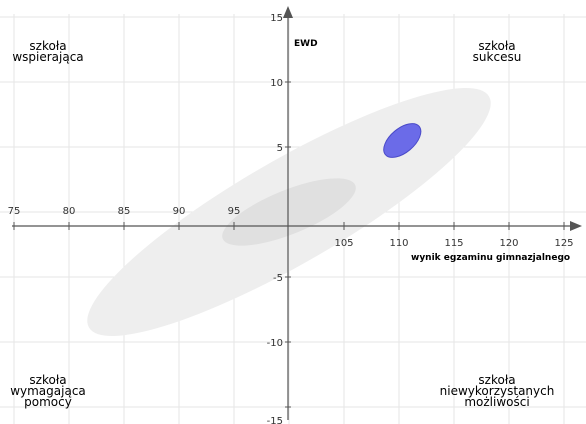  I want to click on ellipse-school, so click(402, 140).